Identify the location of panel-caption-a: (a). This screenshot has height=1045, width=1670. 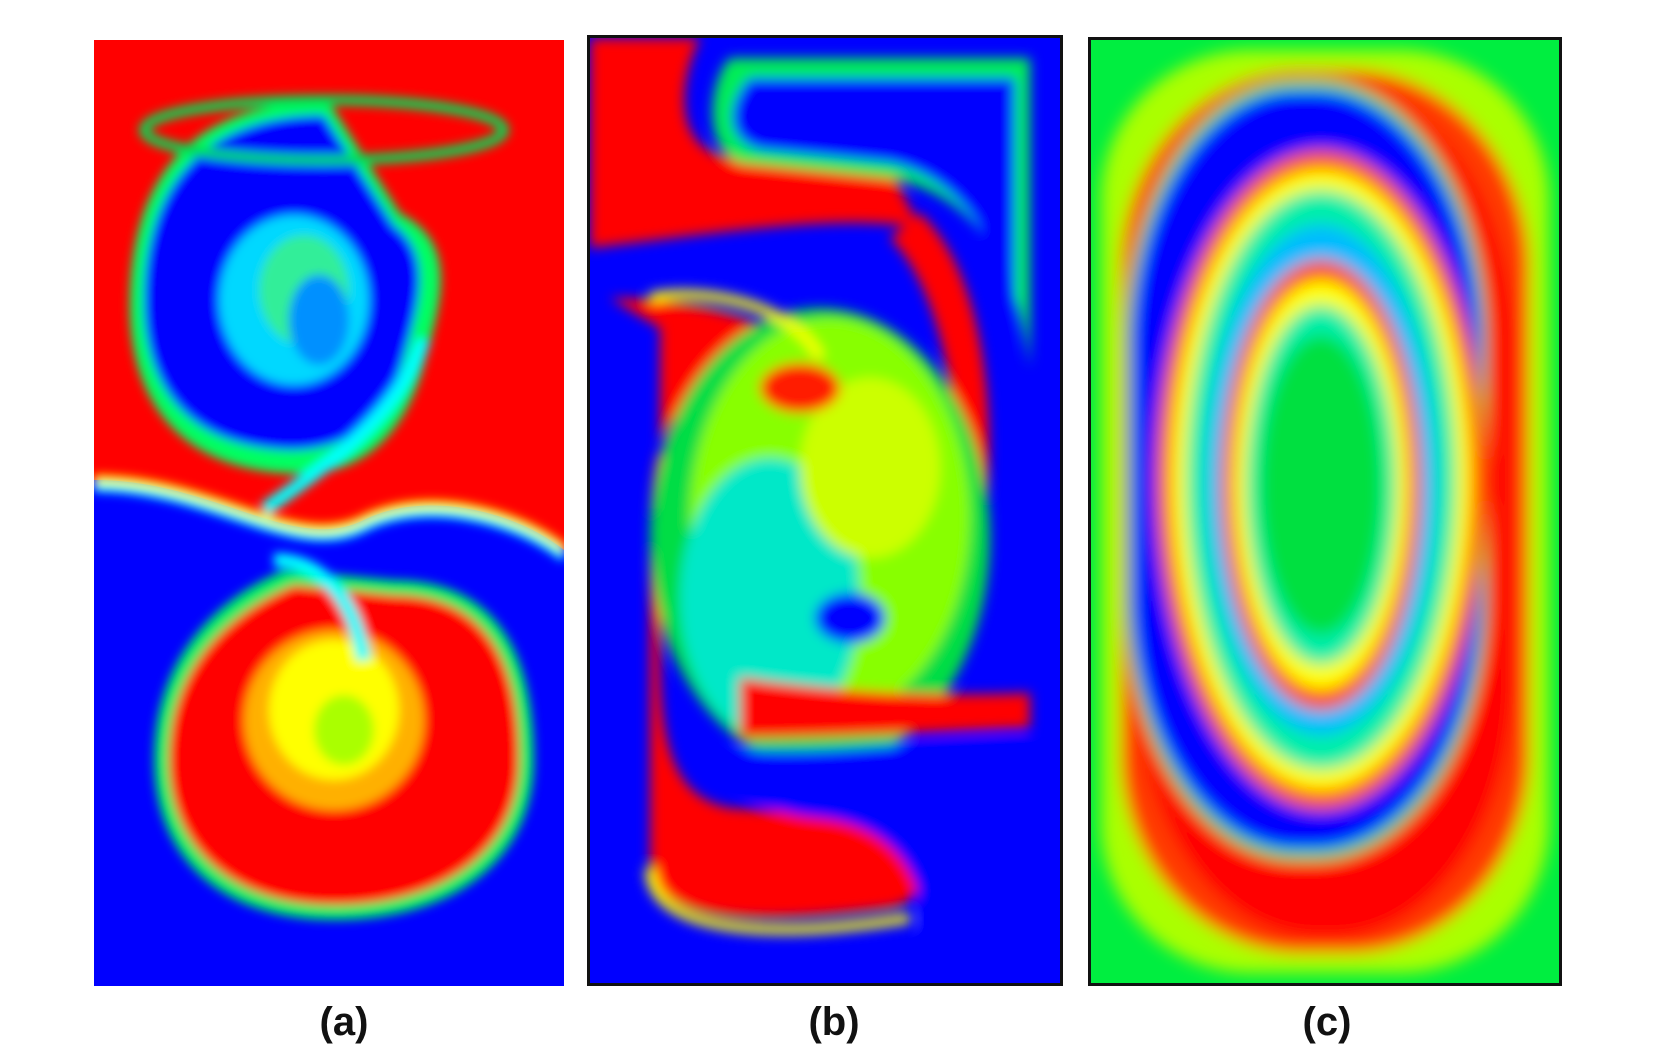
(344, 1022).